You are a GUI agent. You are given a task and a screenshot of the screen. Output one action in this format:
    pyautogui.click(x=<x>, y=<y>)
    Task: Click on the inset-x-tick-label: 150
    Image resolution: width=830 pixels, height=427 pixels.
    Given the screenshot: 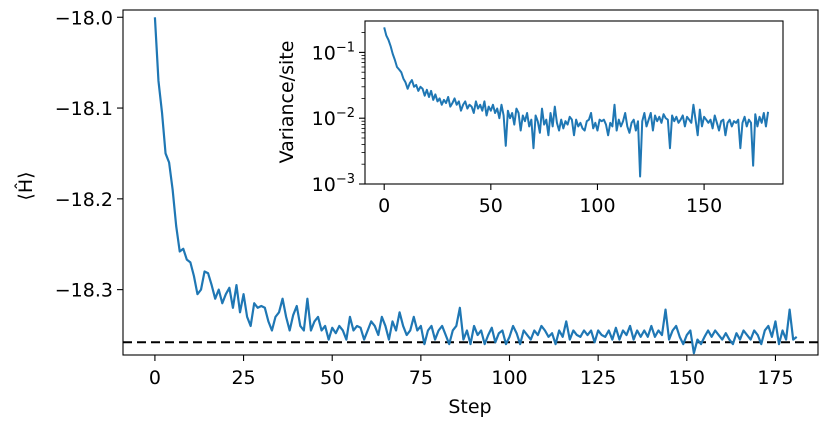 What is the action you would take?
    pyautogui.click(x=704, y=206)
    